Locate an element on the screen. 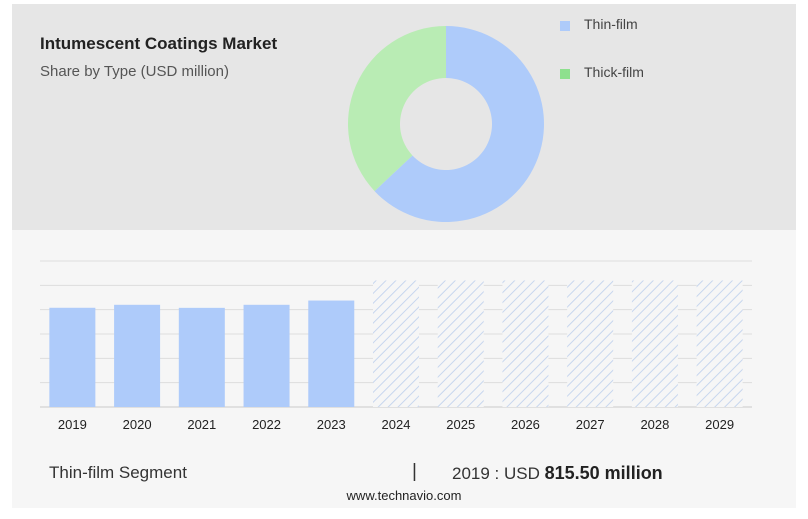 This screenshot has height=519, width=808. x-tick-label-2019: 2019 is located at coordinates (72, 424).